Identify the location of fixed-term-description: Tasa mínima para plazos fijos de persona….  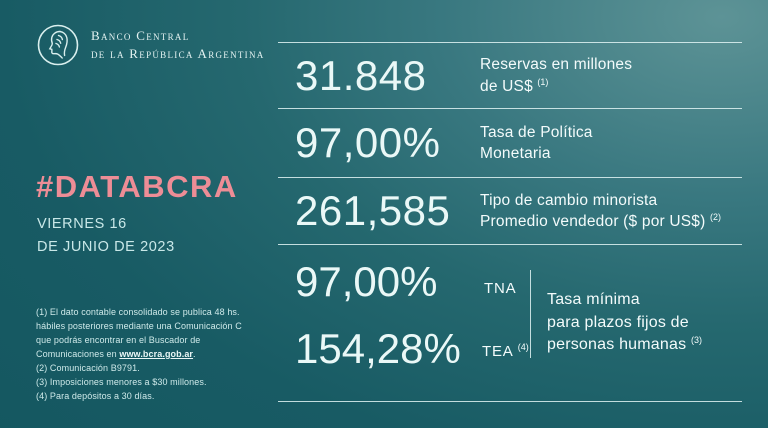
(624, 323).